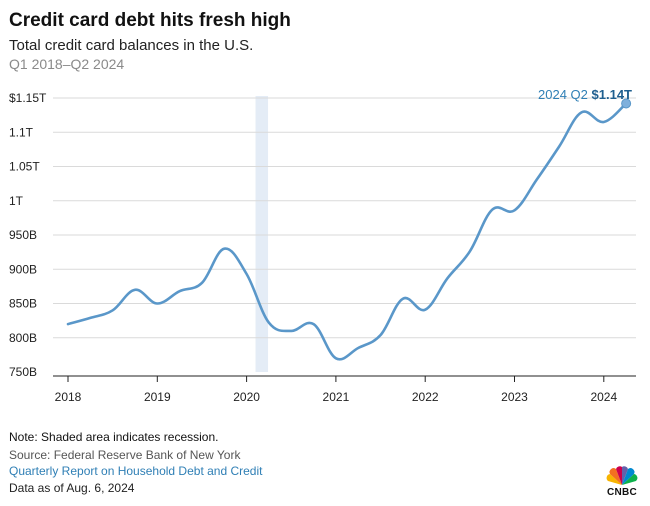  What do you see at coordinates (114, 437) in the screenshot?
I see `recession-note: Note: Shaded area indicates recession.` at bounding box center [114, 437].